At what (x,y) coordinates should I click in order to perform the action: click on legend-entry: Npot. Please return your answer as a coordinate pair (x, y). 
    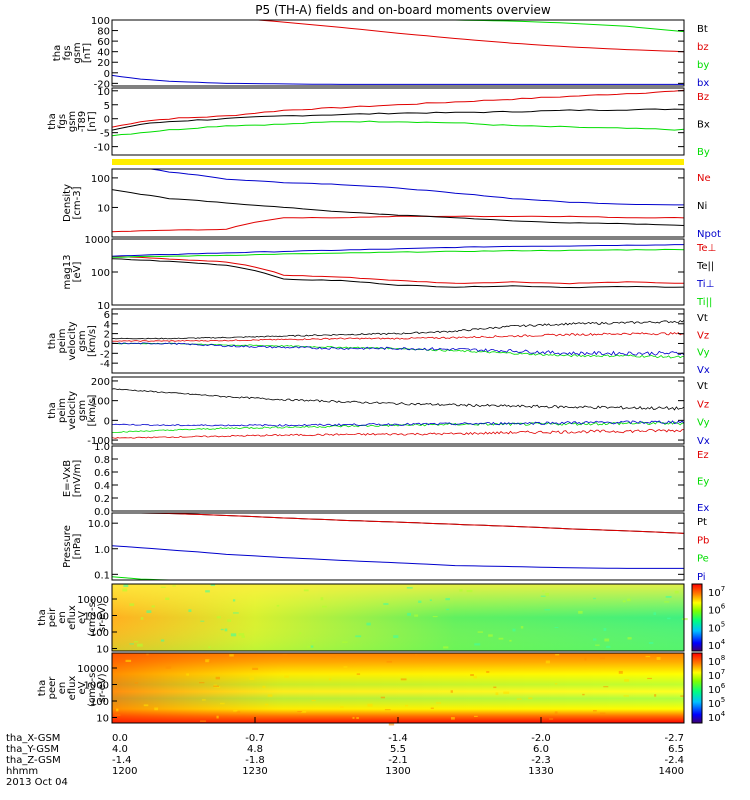
    Looking at the image, I should click on (709, 234).